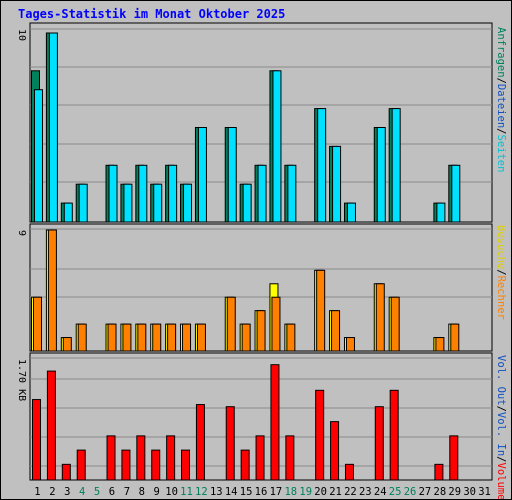  Describe the element at coordinates (350, 492) in the screenshot. I see `x-day-label: 22` at that location.